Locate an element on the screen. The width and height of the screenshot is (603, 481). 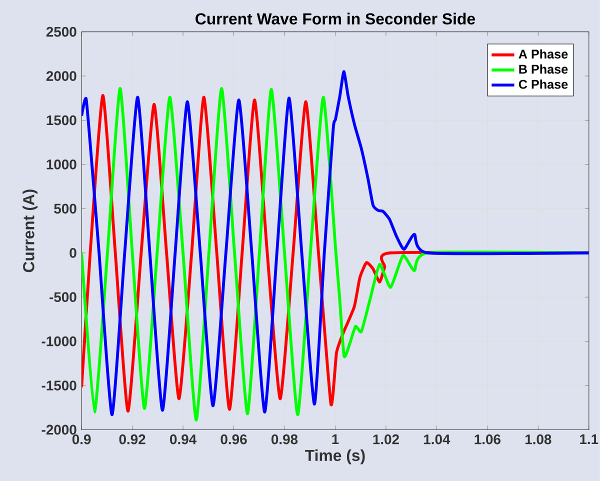
x-tick-label: 0.98 is located at coordinates (284, 439).